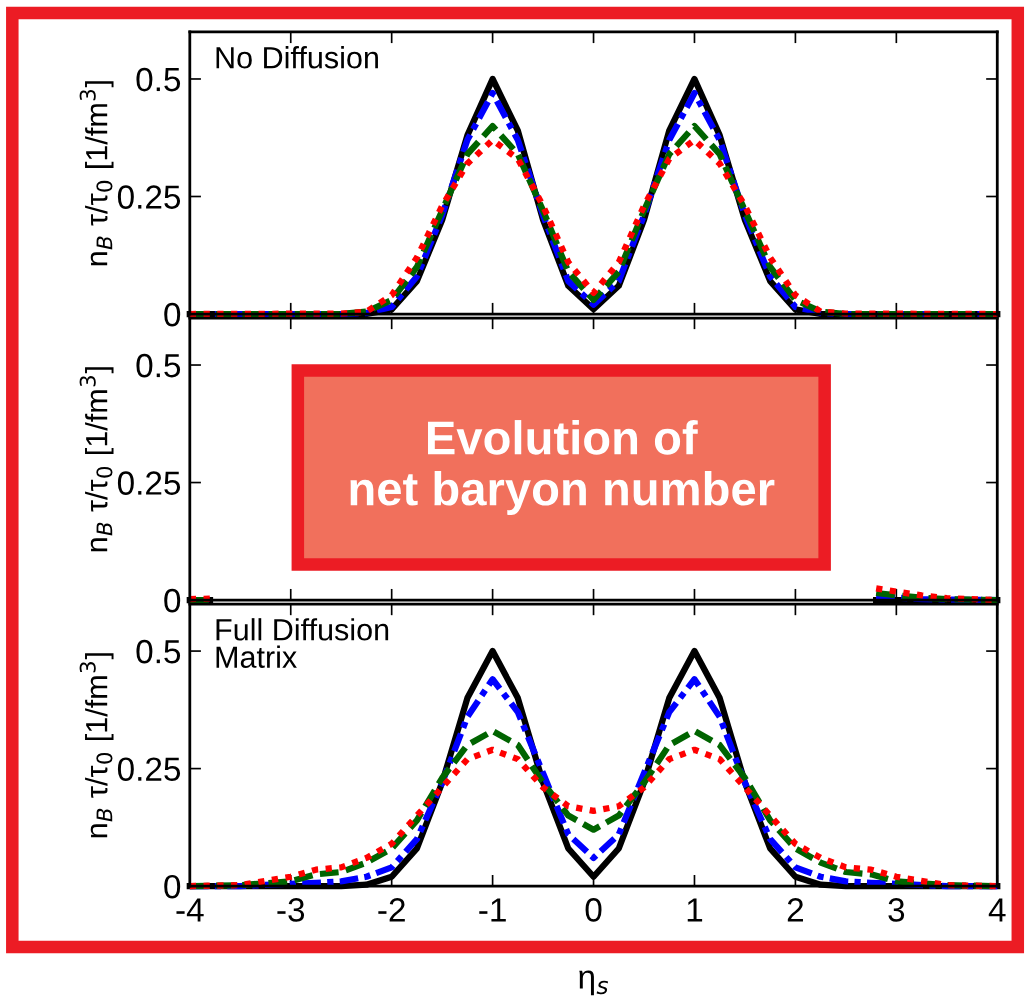  Describe the element at coordinates (291, 910) in the screenshot. I see `x-tick-label: -3` at that location.